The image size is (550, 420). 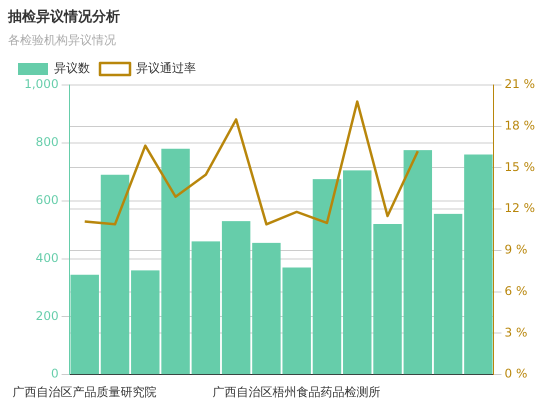 I want to click on chart-title: 抽检异议情况分析, so click(x=64, y=17).